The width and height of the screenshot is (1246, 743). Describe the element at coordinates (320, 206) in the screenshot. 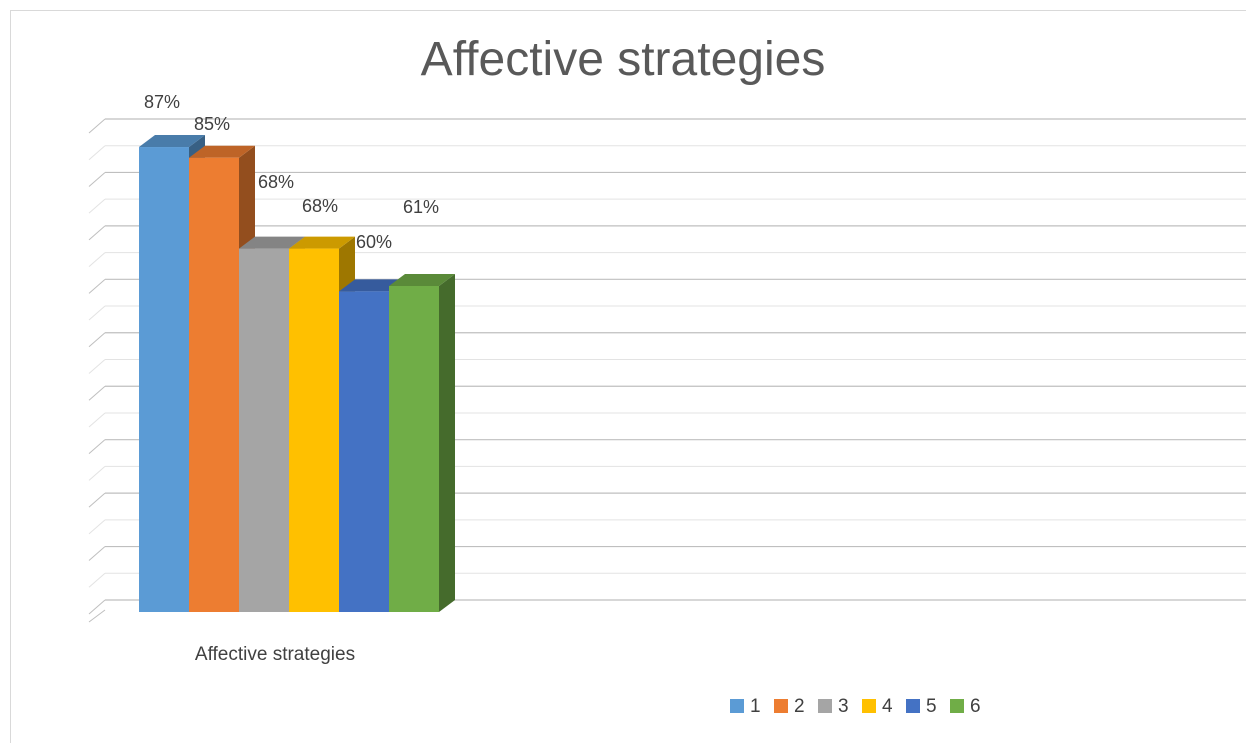

I see `data-label-4: 68%` at that location.